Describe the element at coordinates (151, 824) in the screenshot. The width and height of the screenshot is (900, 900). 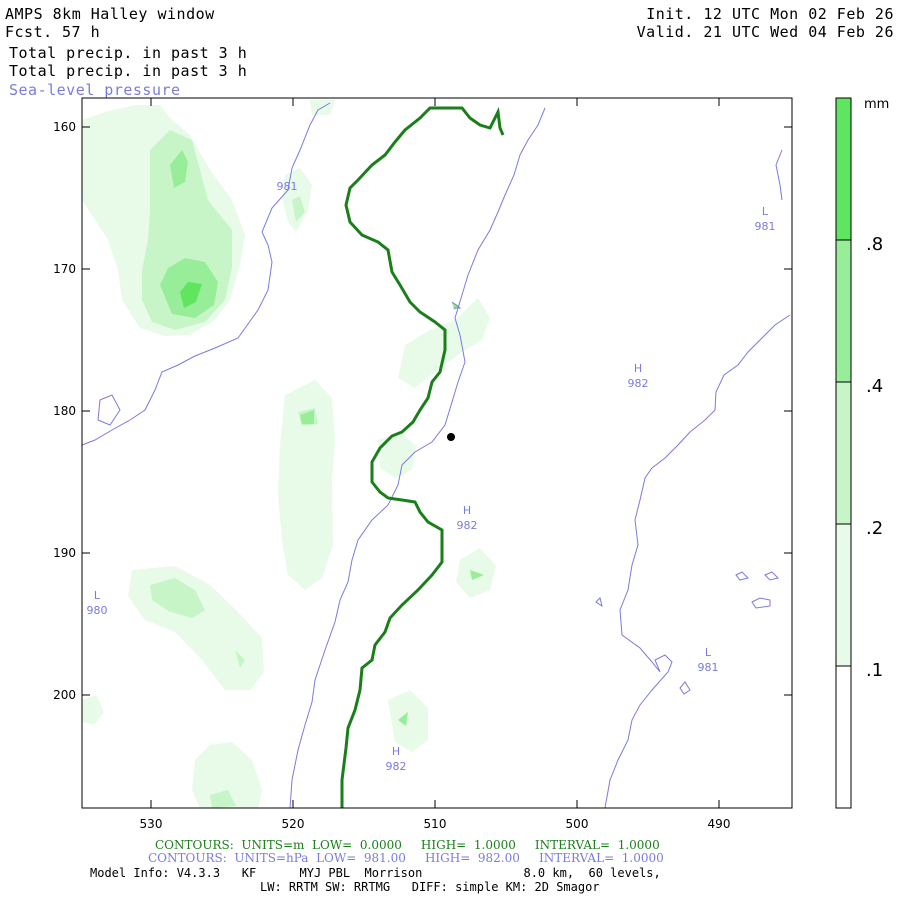
I see `x-tick-label: 530` at that location.